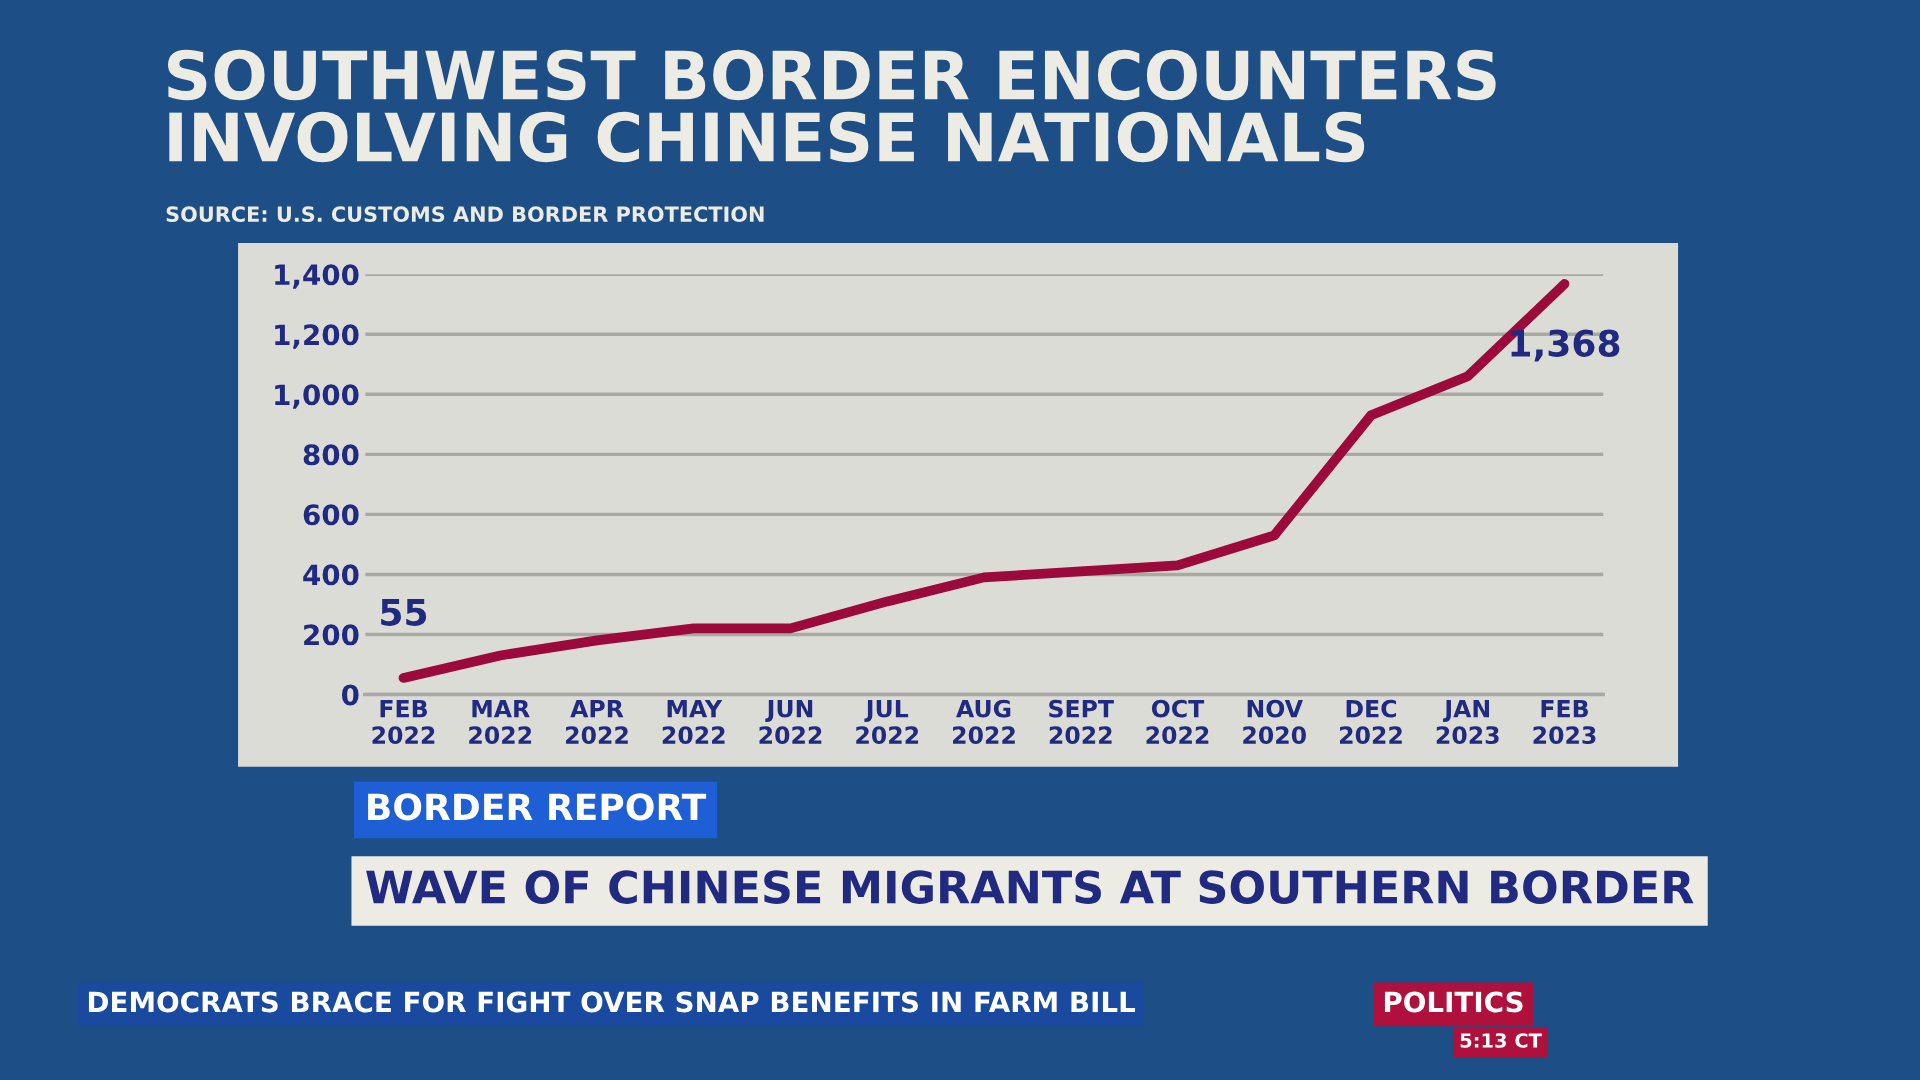 The width and height of the screenshot is (1920, 1080). I want to click on y-tick-label: 400, so click(331, 575).